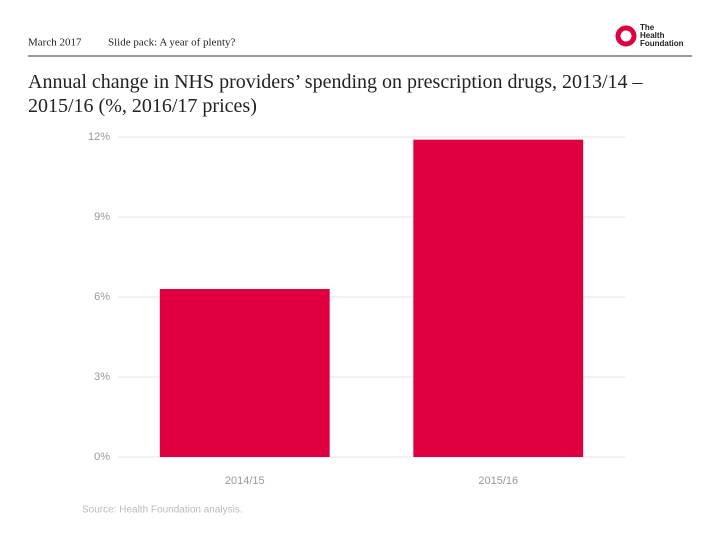  Describe the element at coordinates (55, 43) in the screenshot. I see `date: March 2017` at that location.